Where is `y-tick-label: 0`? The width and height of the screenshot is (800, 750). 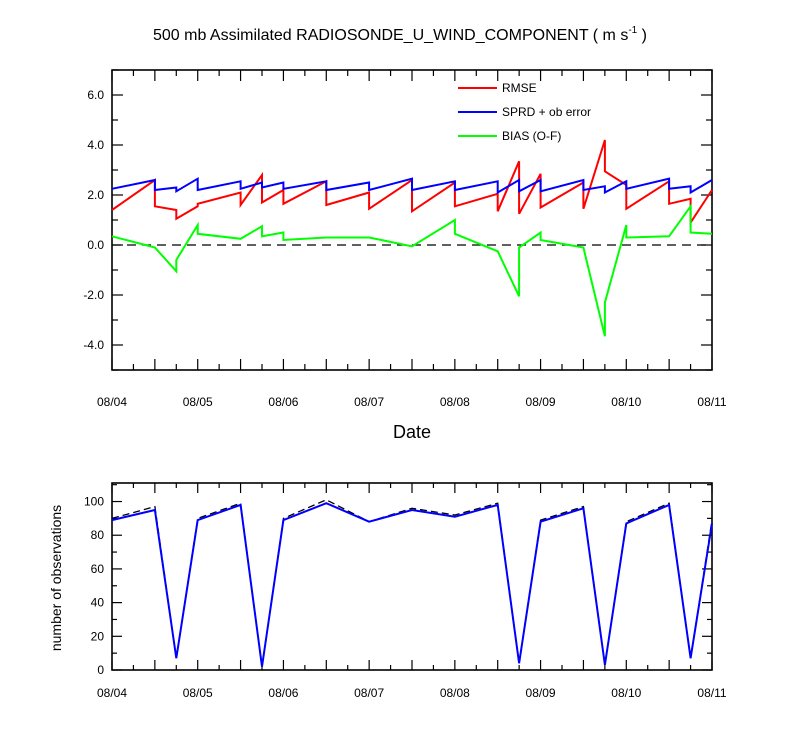
y-tick-label: 0 is located at coordinates (100, 670).